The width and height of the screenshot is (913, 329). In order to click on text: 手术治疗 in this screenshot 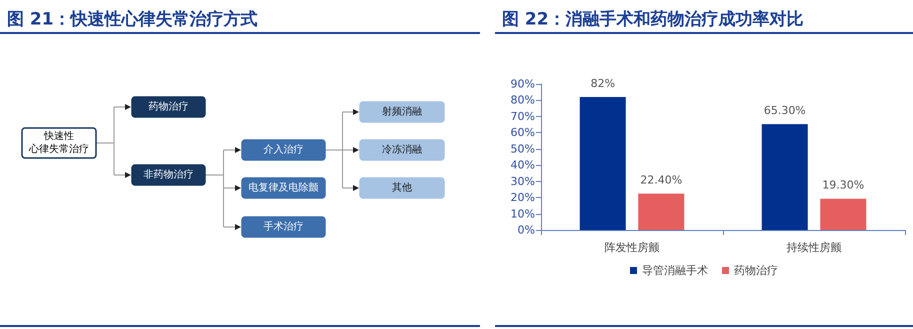, I will do `click(284, 226)`.